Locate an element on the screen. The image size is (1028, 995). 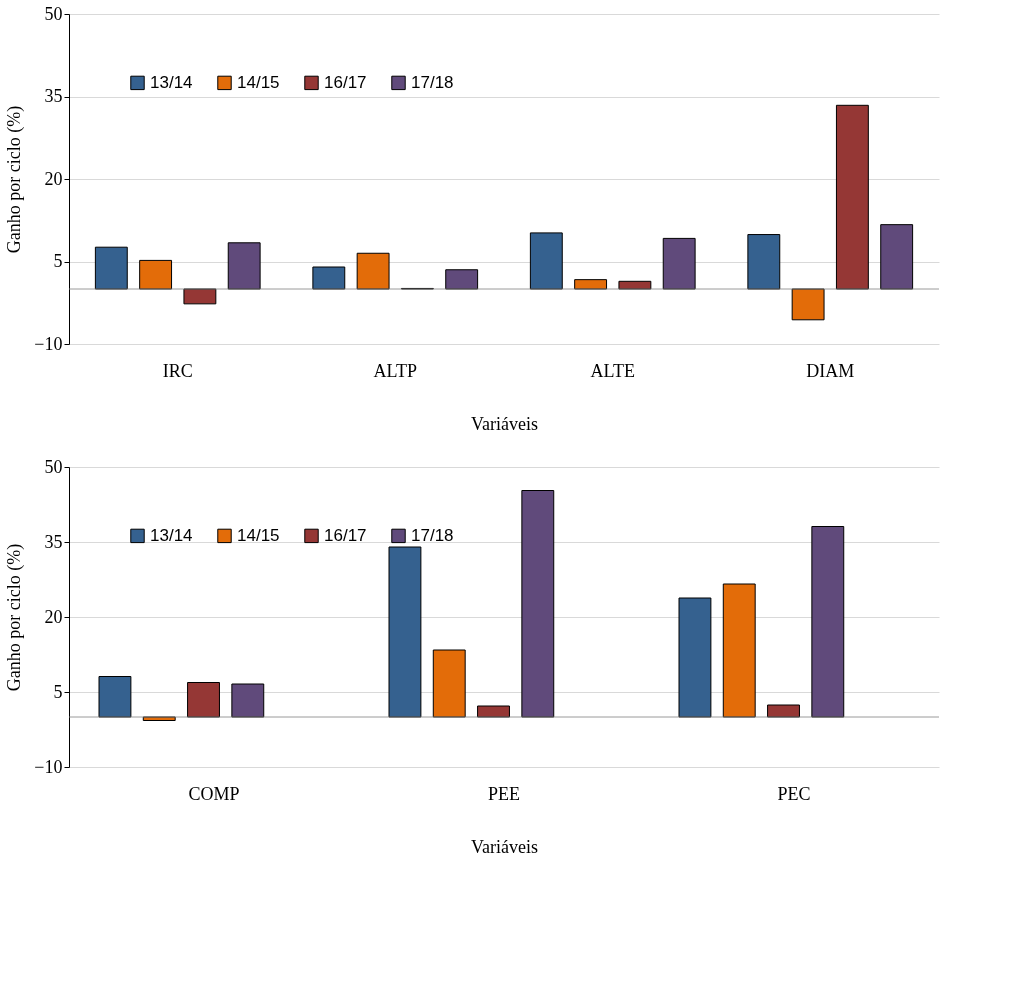
x-tick-label: IRC is located at coordinates (177, 370).